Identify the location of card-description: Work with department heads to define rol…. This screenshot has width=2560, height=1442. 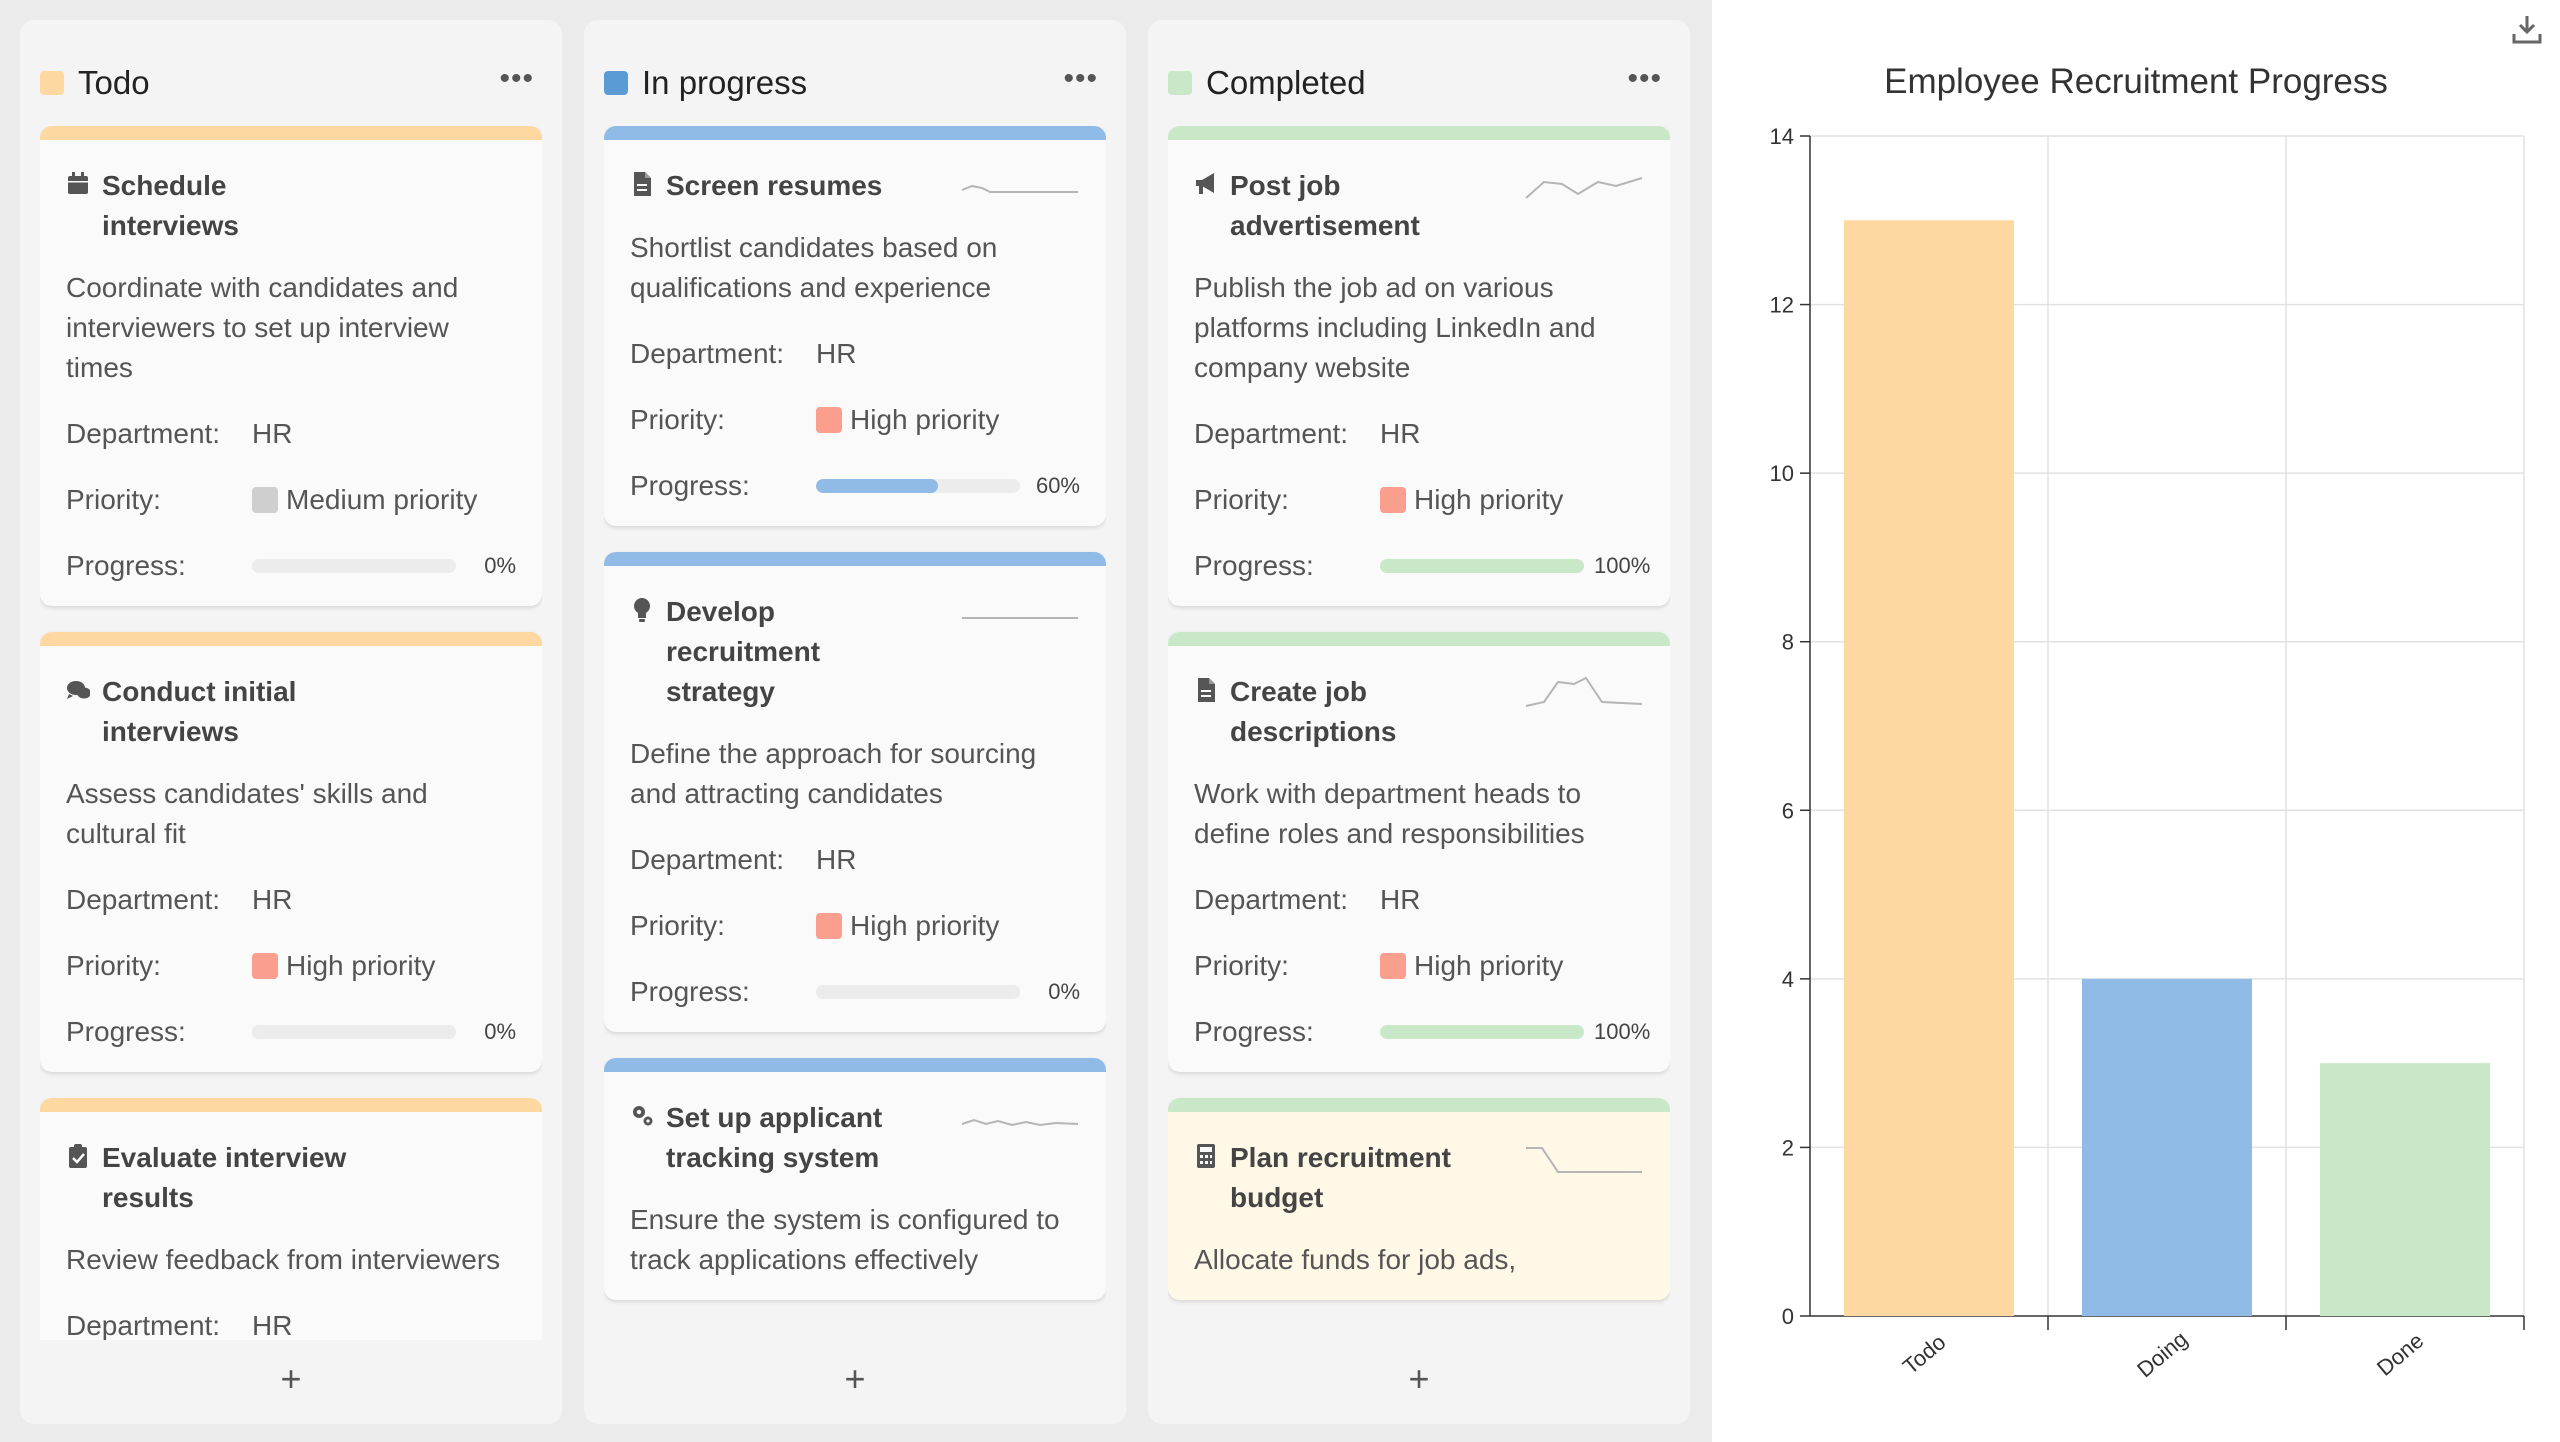
(1389, 813).